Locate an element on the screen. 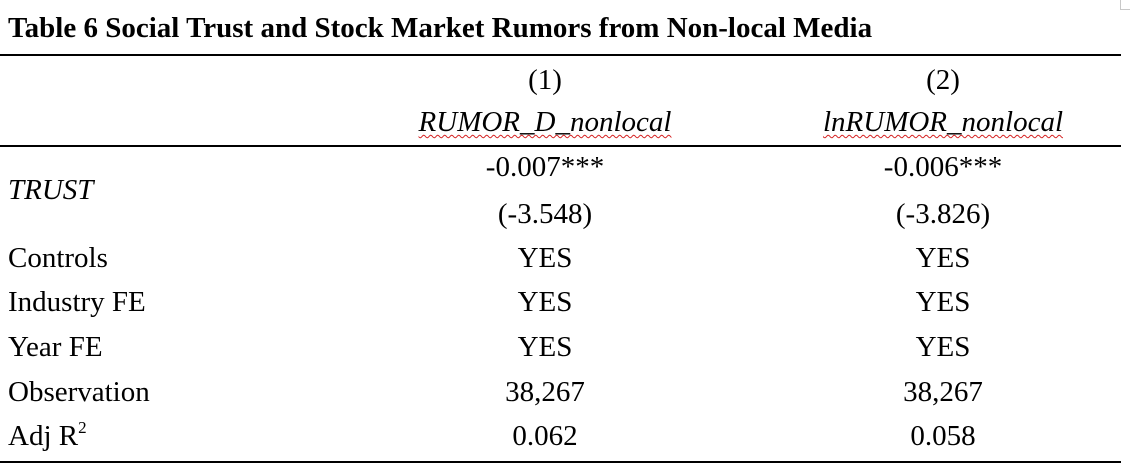 The width and height of the screenshot is (1130, 466). row-label-adj-r2: Adj R2 is located at coordinates (47, 435).